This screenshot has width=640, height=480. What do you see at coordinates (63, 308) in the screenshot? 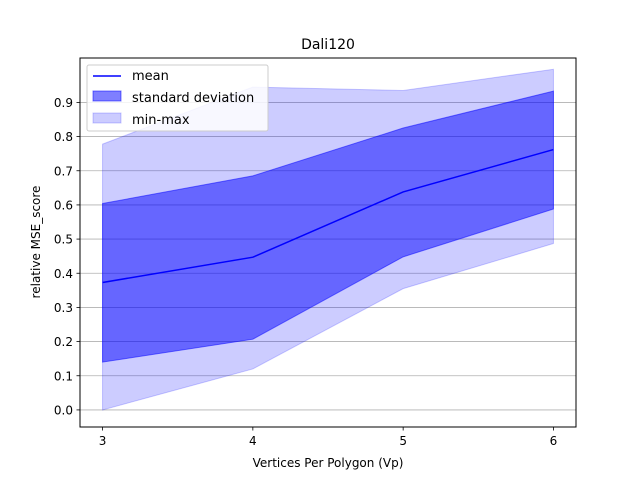
I see `y-tick-label: 0.3` at bounding box center [63, 308].